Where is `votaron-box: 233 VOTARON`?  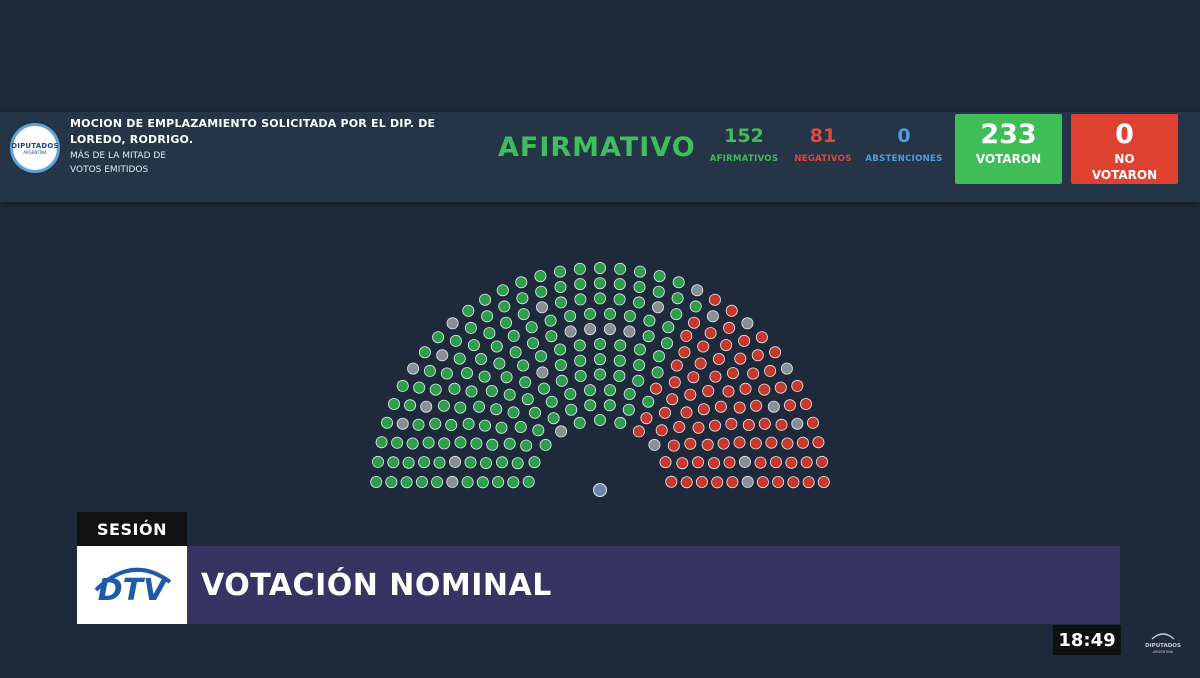 votaron-box: 233 VOTARON is located at coordinates (1008, 149).